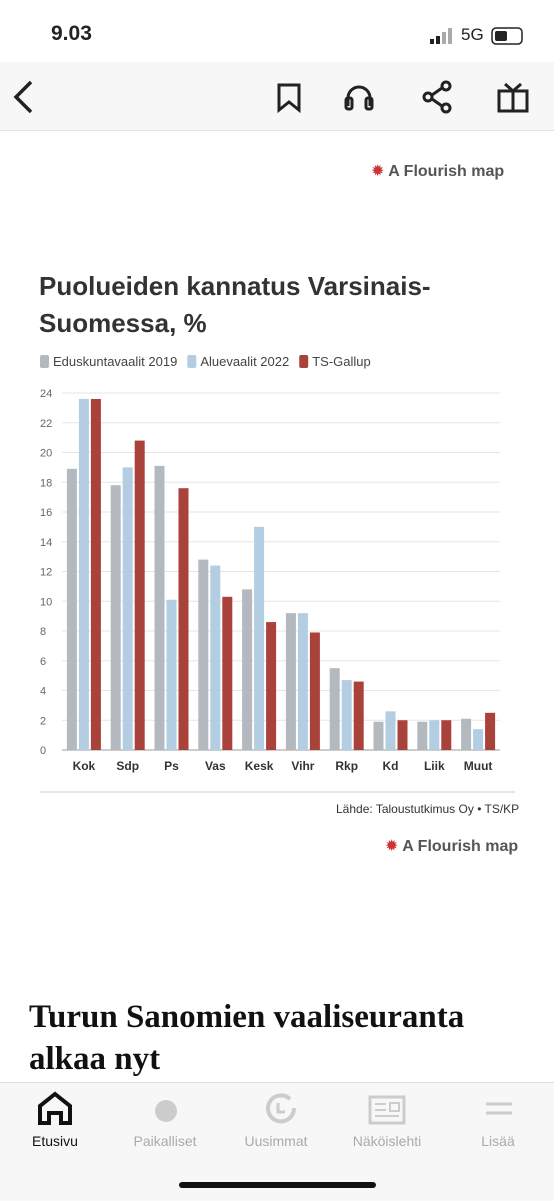 This screenshot has height=1201, width=554. What do you see at coordinates (43, 751) in the screenshot?
I see `y-tick-label: 0` at bounding box center [43, 751].